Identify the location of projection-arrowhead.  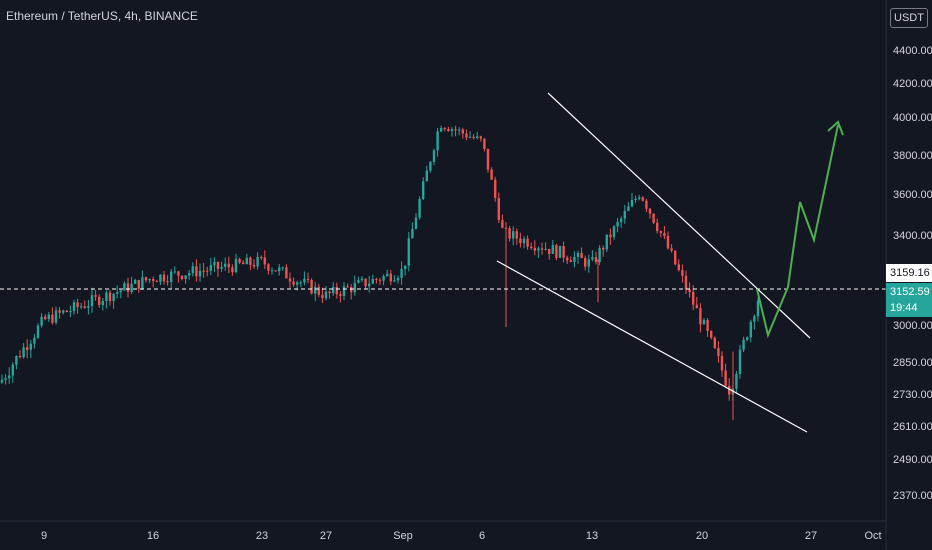
(835, 128).